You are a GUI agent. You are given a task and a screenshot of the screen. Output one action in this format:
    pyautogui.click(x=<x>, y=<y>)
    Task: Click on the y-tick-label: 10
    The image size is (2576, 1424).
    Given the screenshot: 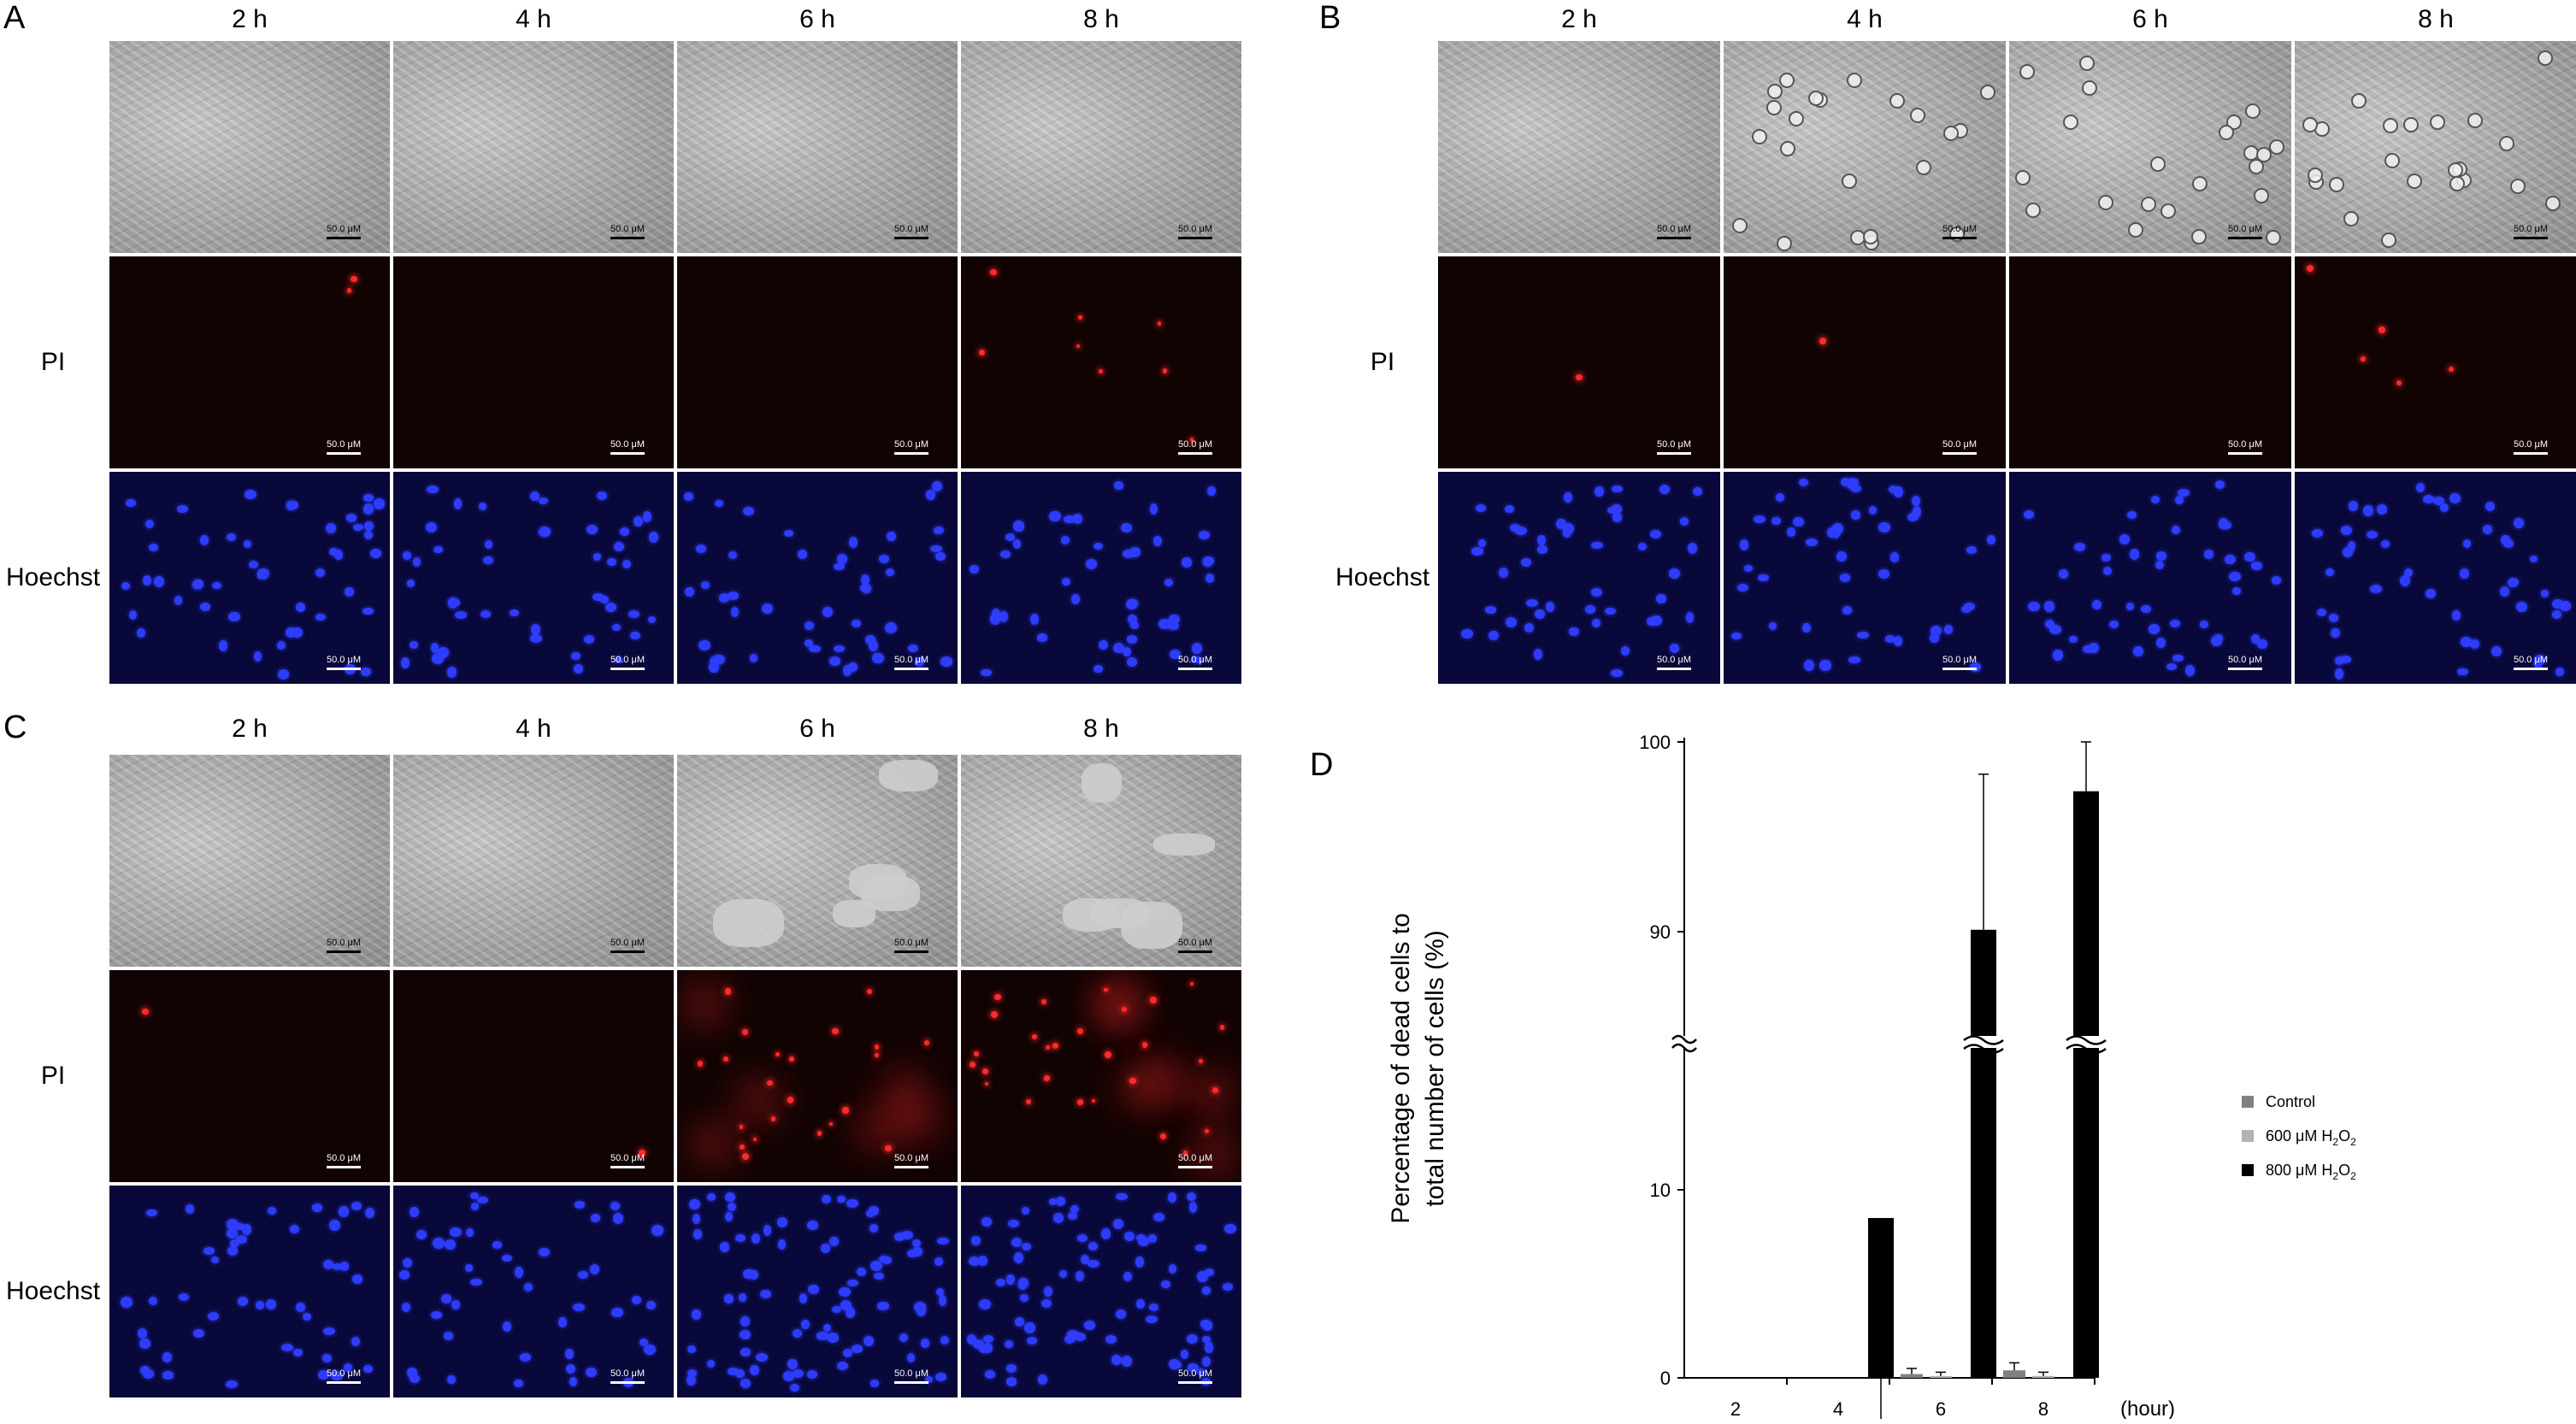 What is the action you would take?
    pyautogui.click(x=1660, y=1190)
    